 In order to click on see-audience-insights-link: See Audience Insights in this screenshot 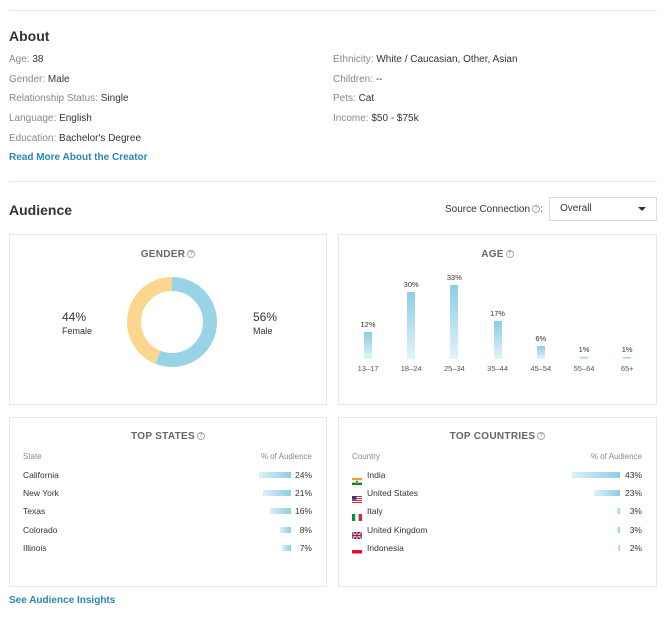, I will do `click(62, 600)`.